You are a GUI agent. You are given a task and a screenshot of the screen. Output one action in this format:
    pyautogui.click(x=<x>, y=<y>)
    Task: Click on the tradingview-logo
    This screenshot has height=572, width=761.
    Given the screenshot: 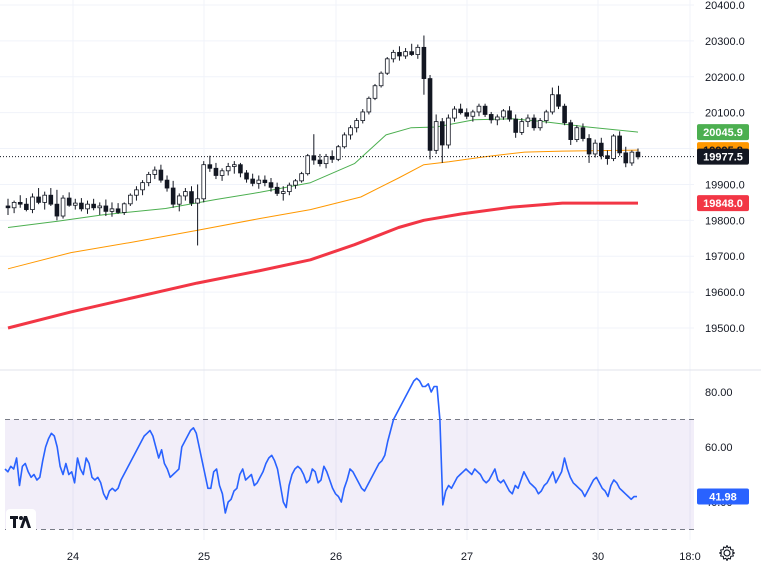 What is the action you would take?
    pyautogui.click(x=21, y=522)
    